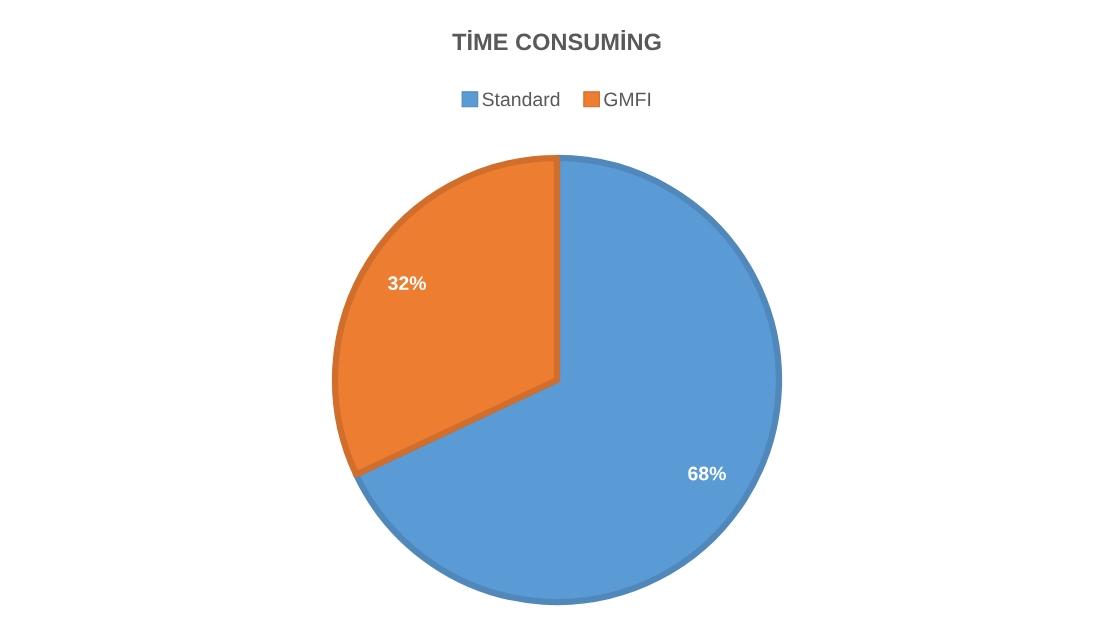 This screenshot has width=1103, height=626. I want to click on pie-slice, so click(446, 316).